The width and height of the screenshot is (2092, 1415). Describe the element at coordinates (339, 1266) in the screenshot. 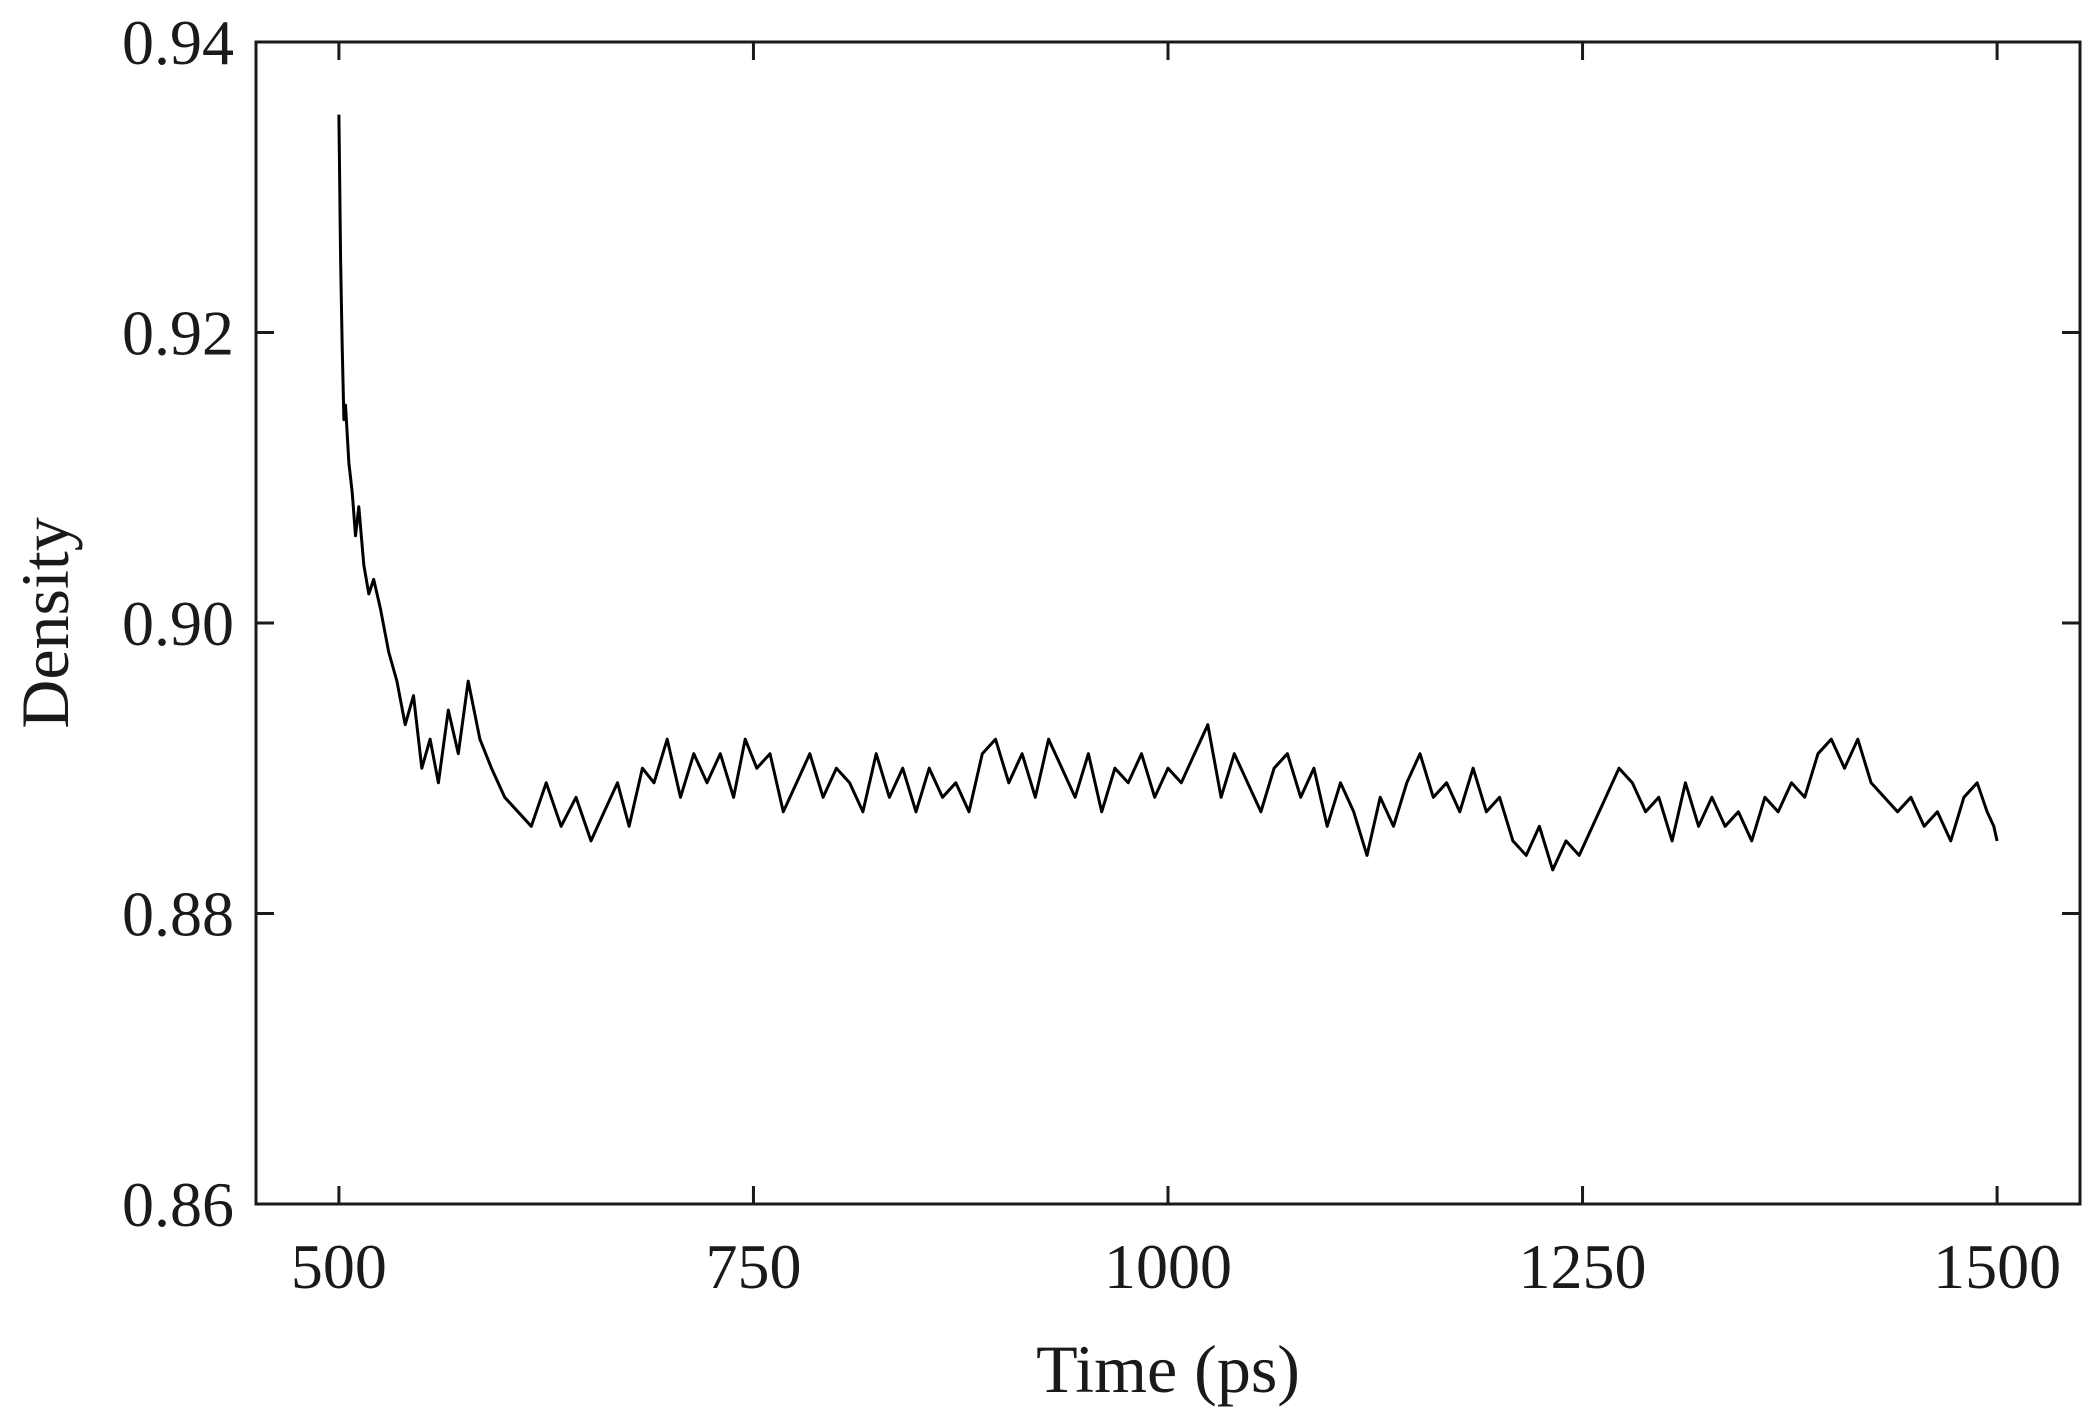

I see `x-tick-label: 500` at that location.